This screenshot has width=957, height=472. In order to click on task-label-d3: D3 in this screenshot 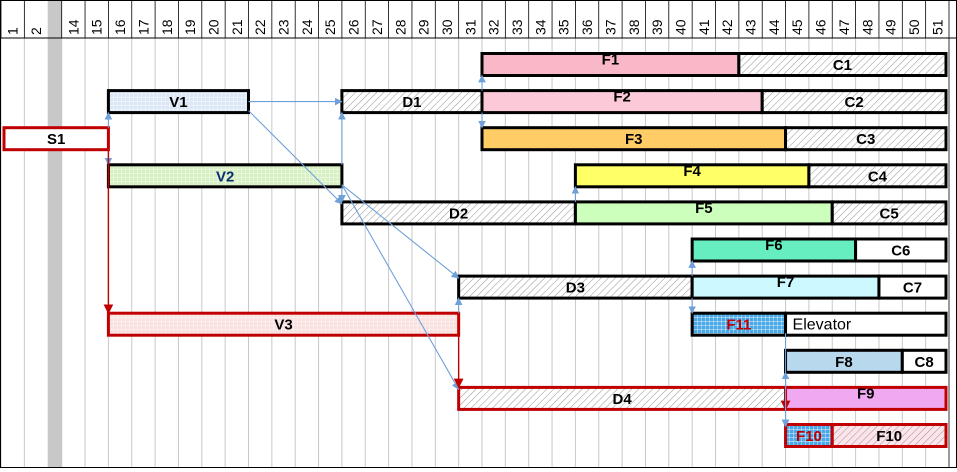, I will do `click(575, 288)`.